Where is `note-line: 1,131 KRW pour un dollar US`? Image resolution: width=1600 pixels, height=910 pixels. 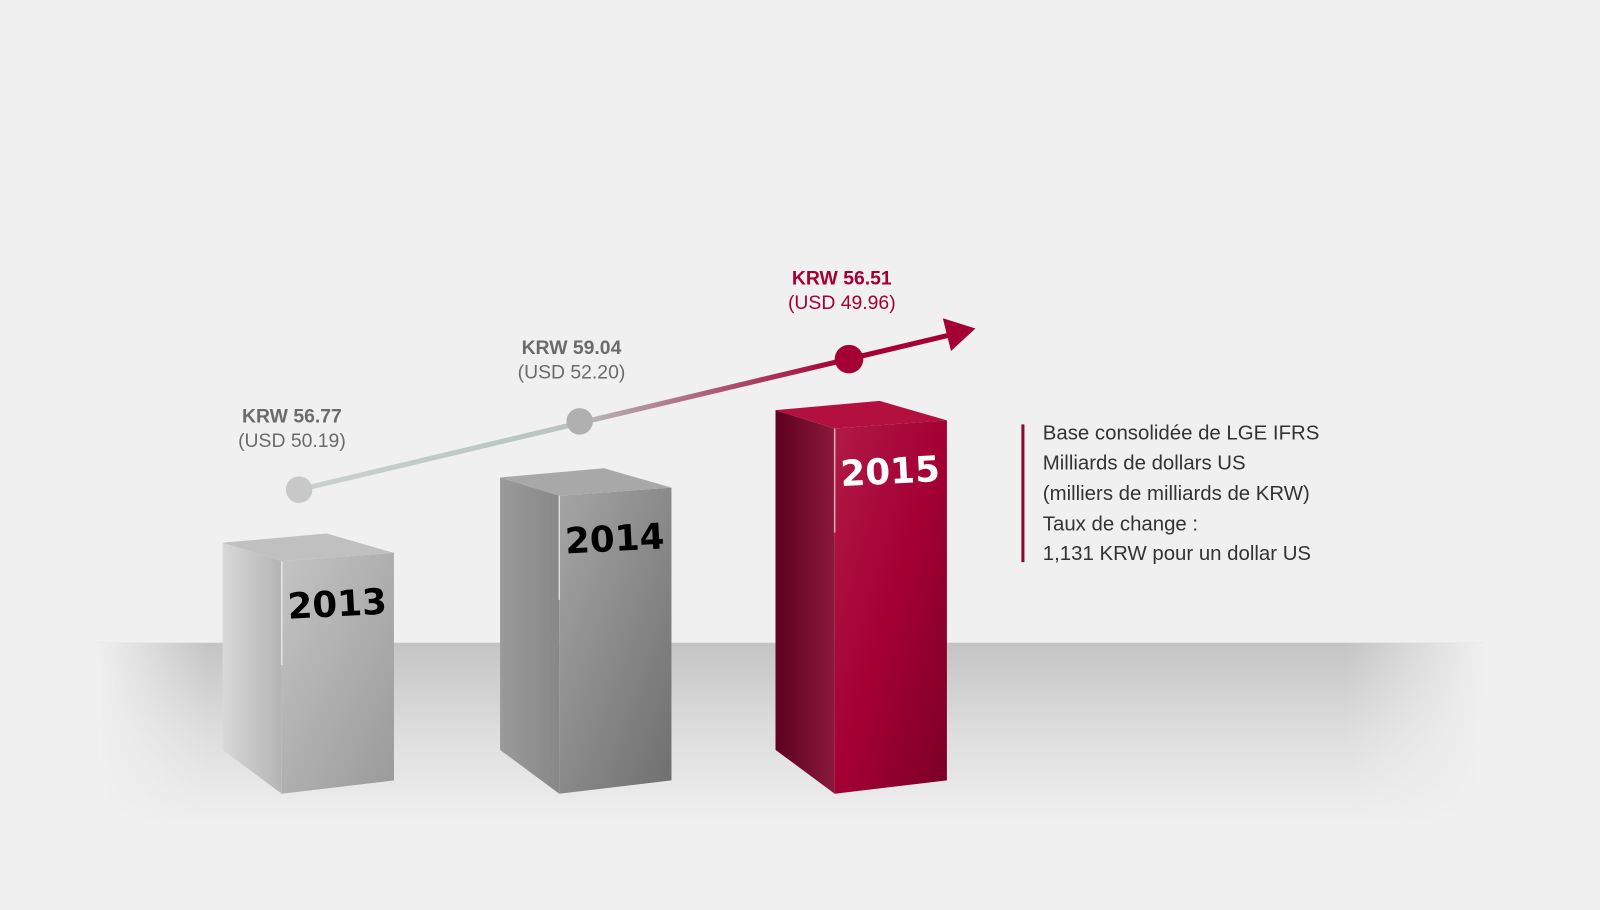
note-line: 1,131 KRW pour un dollar US is located at coordinates (1177, 554).